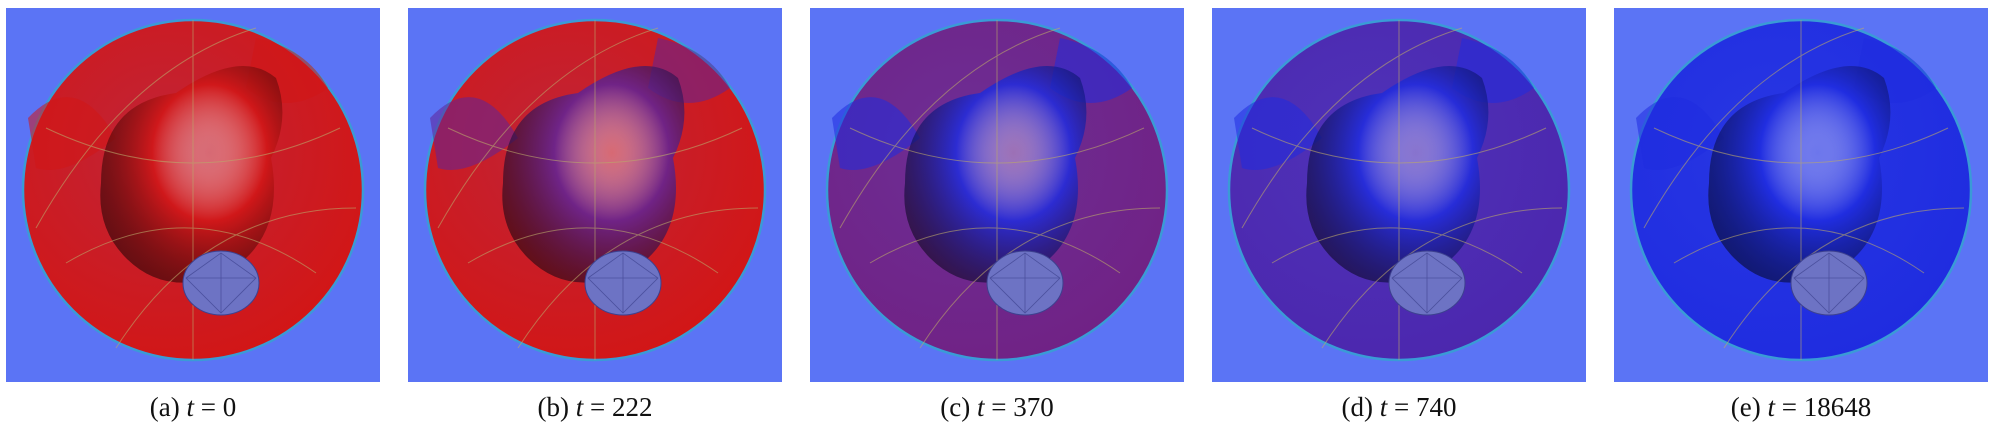 The height and width of the screenshot is (441, 1996). Describe the element at coordinates (632, 407) in the screenshot. I see `caption-value: 222` at that location.